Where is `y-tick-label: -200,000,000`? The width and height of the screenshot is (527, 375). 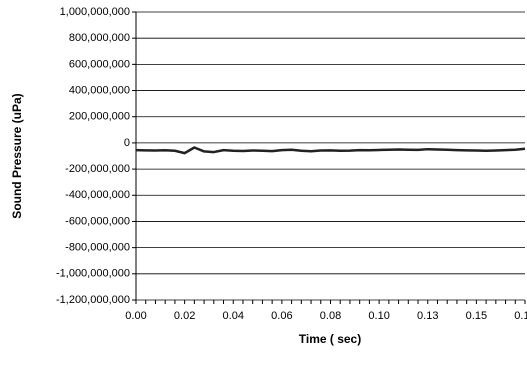
y-tick-label: -200,000,000 is located at coordinates (97, 169).